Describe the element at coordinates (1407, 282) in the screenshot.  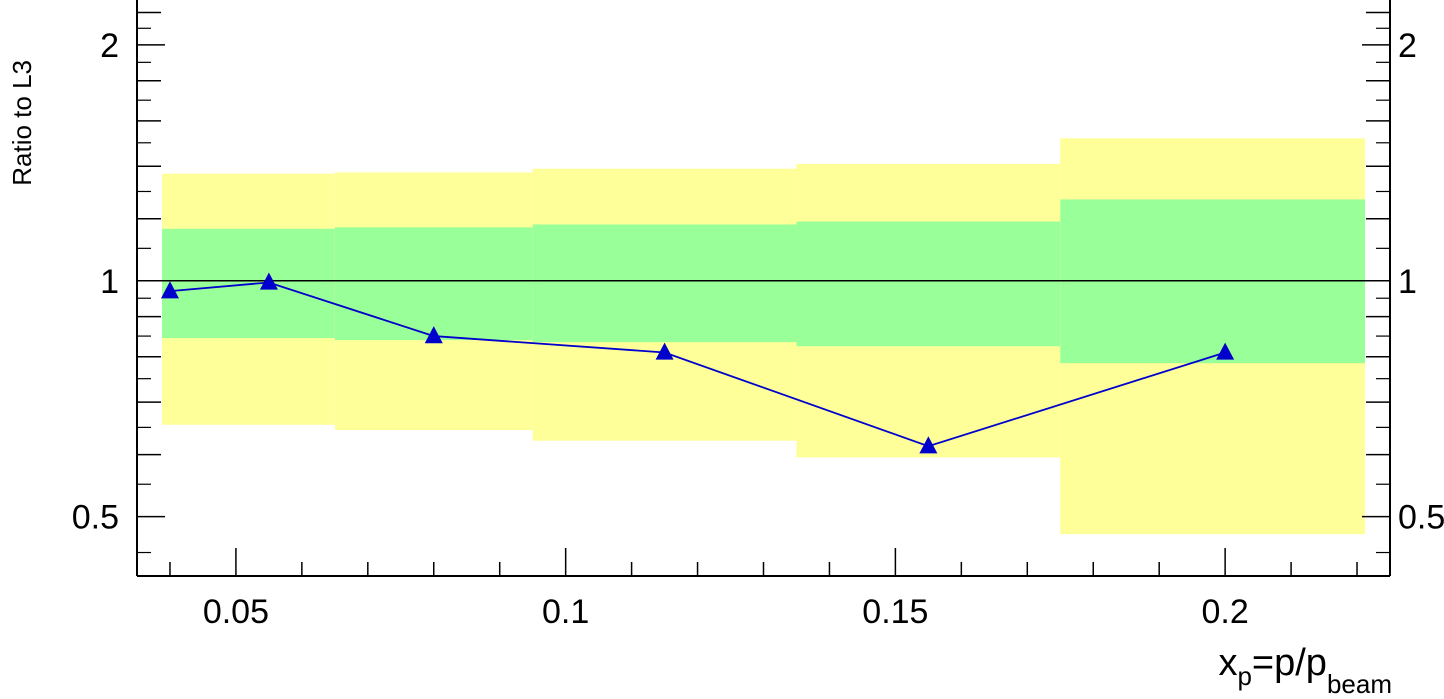
I see `y-tick-label-right: 1` at that location.